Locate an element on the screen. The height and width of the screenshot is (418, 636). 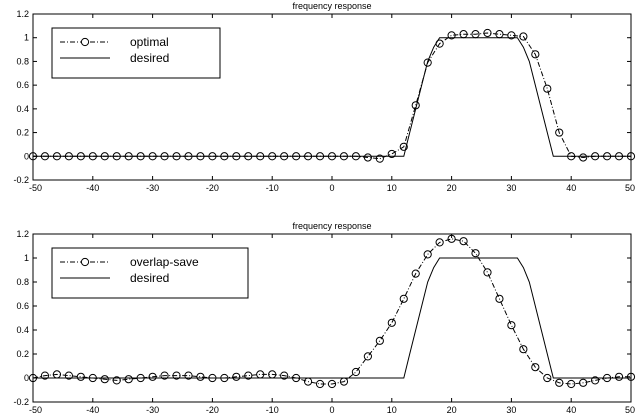
x-tick-label: 40 is located at coordinates (571, 188).